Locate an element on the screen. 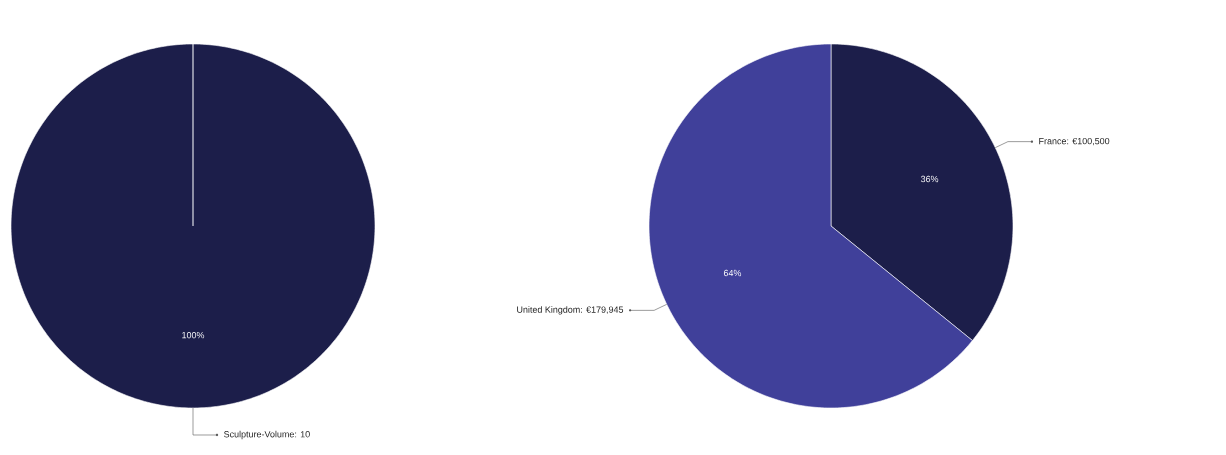 The image size is (1226, 455). data-label: : €100,500 is located at coordinates (1088, 141).